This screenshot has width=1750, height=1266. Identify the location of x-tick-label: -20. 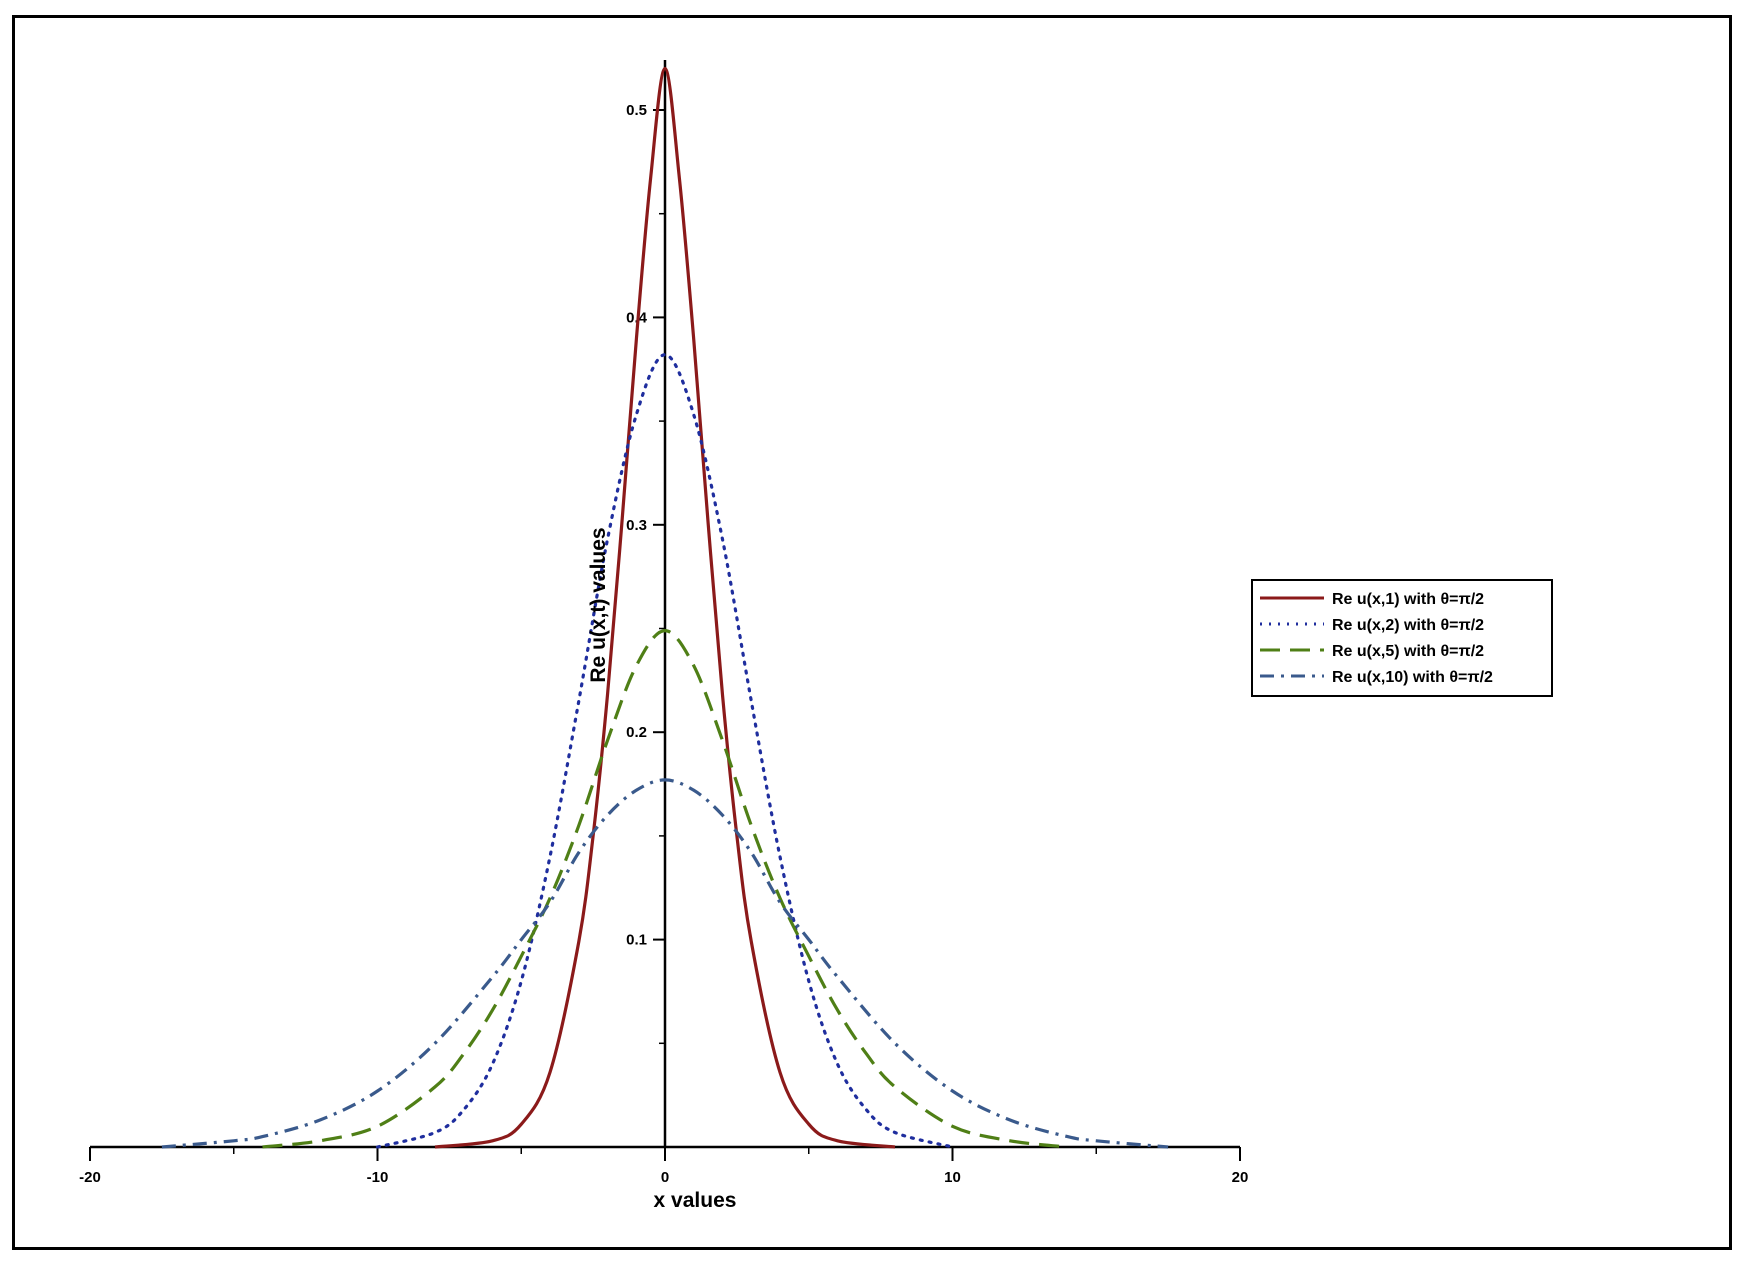
(90, 1177).